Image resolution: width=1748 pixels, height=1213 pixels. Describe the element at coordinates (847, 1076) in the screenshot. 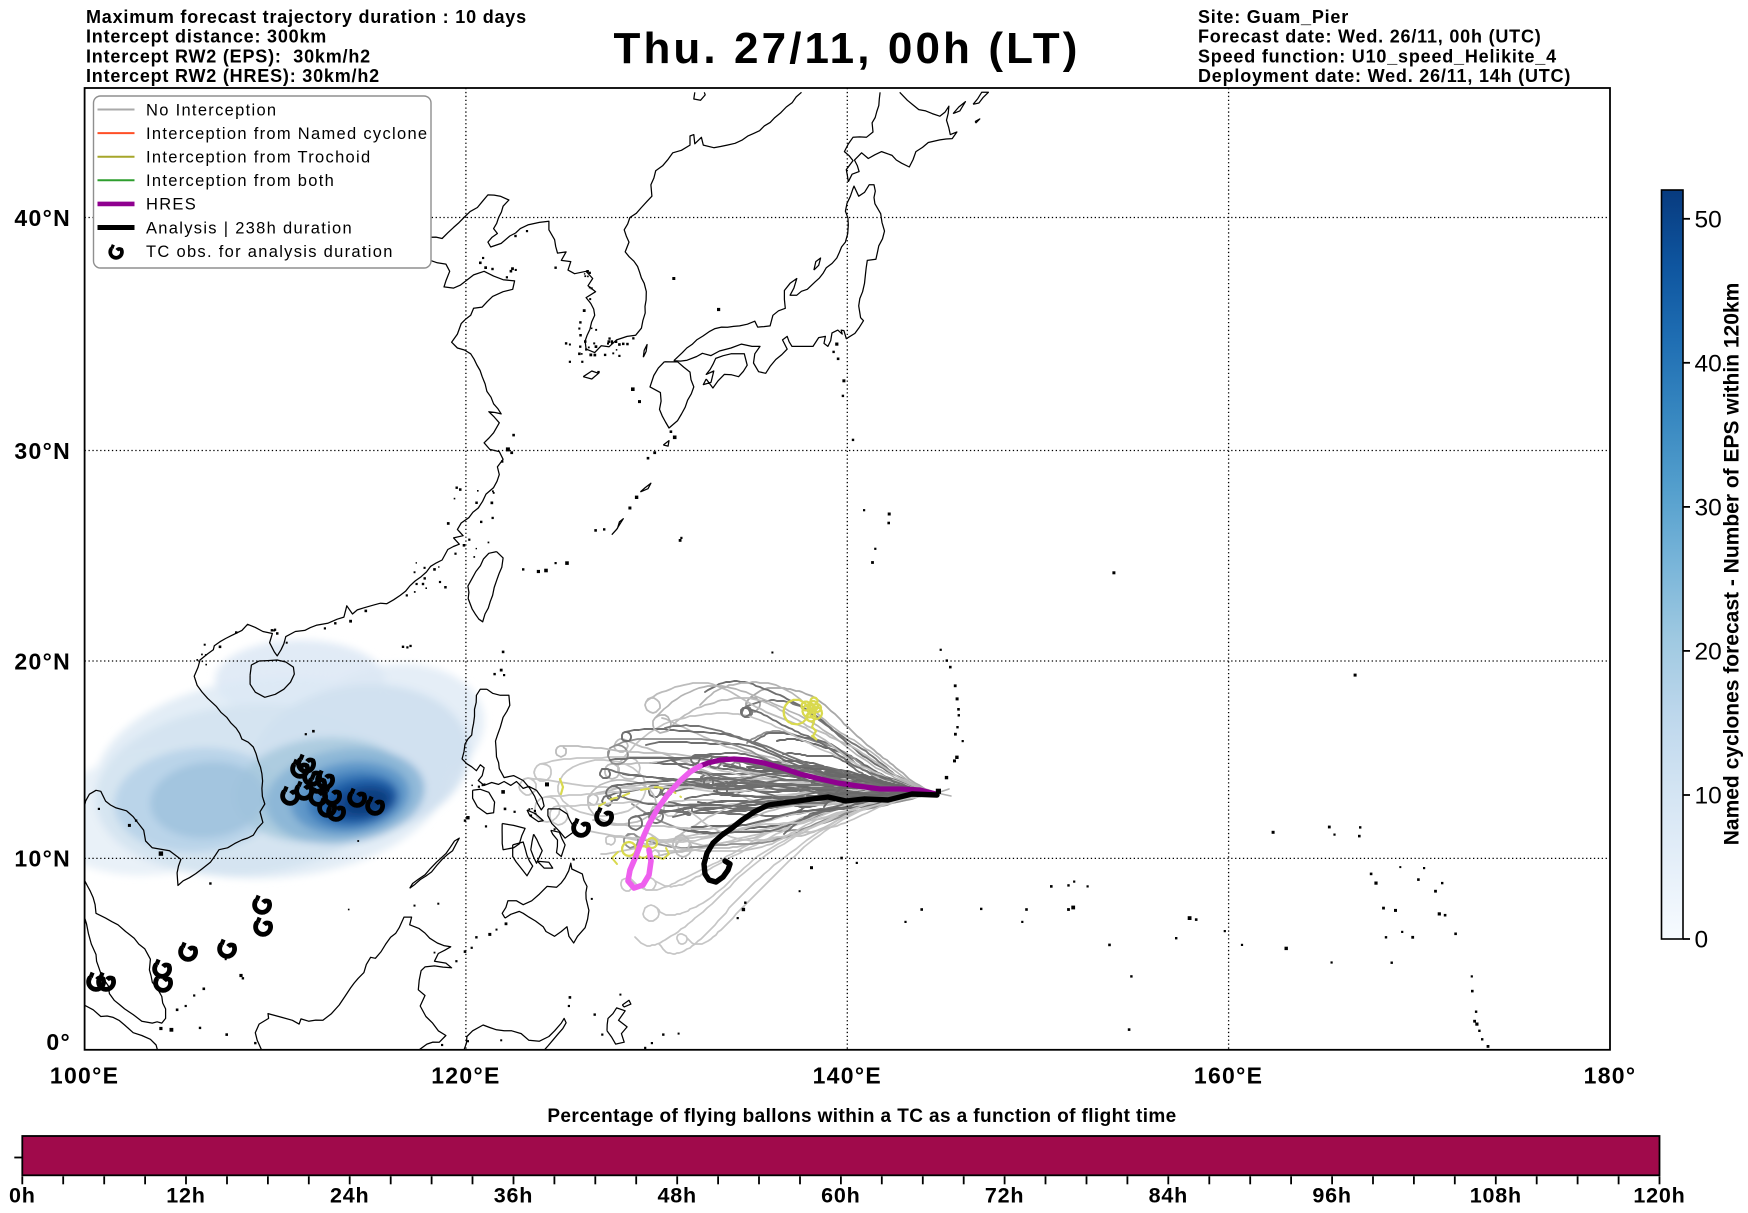

I see `svg-text: 140°E` at that location.